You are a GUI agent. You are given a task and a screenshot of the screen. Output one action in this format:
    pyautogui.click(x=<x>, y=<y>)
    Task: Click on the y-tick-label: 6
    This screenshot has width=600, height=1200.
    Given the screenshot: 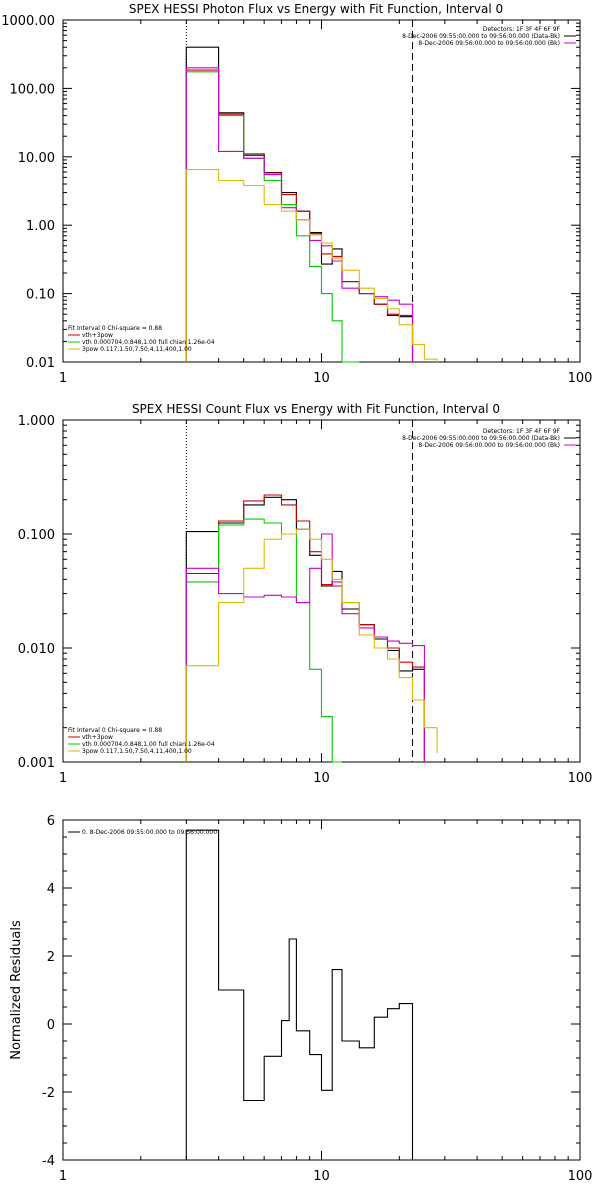 What is the action you would take?
    pyautogui.click(x=51, y=821)
    